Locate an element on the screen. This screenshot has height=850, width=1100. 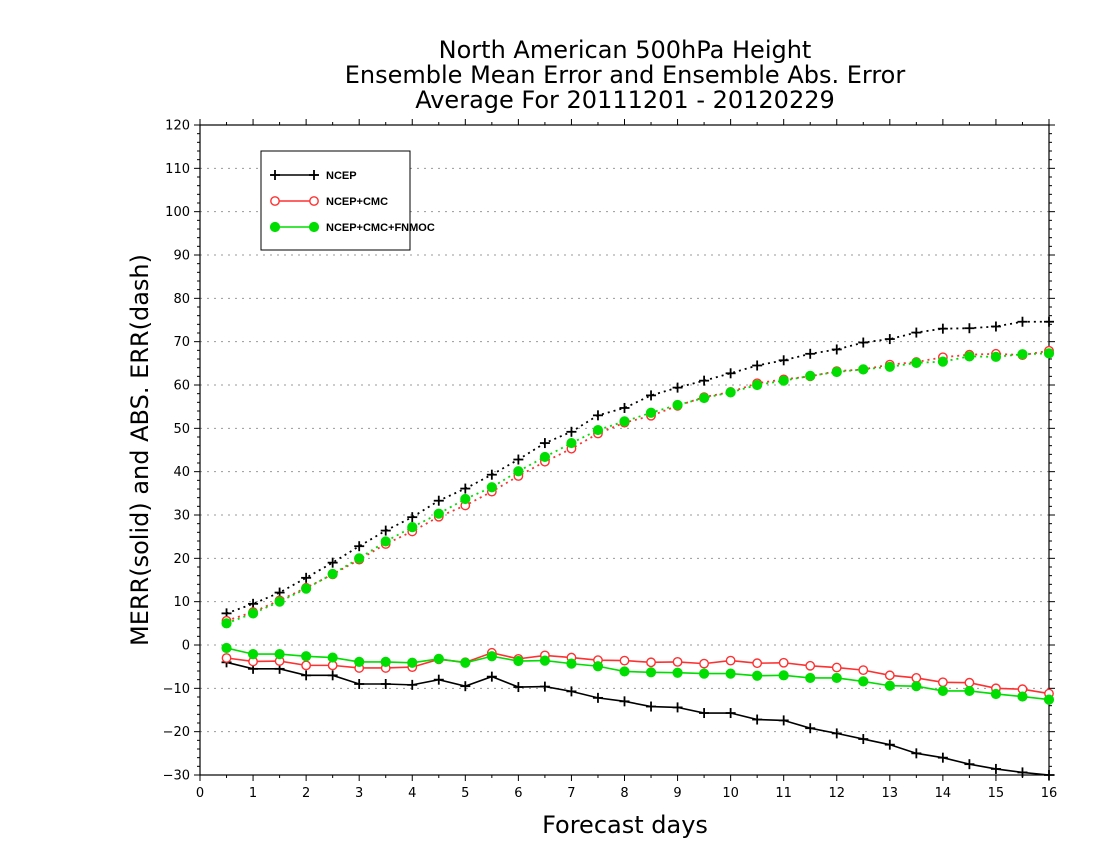
y-tick-label: 60 is located at coordinates (181, 386).